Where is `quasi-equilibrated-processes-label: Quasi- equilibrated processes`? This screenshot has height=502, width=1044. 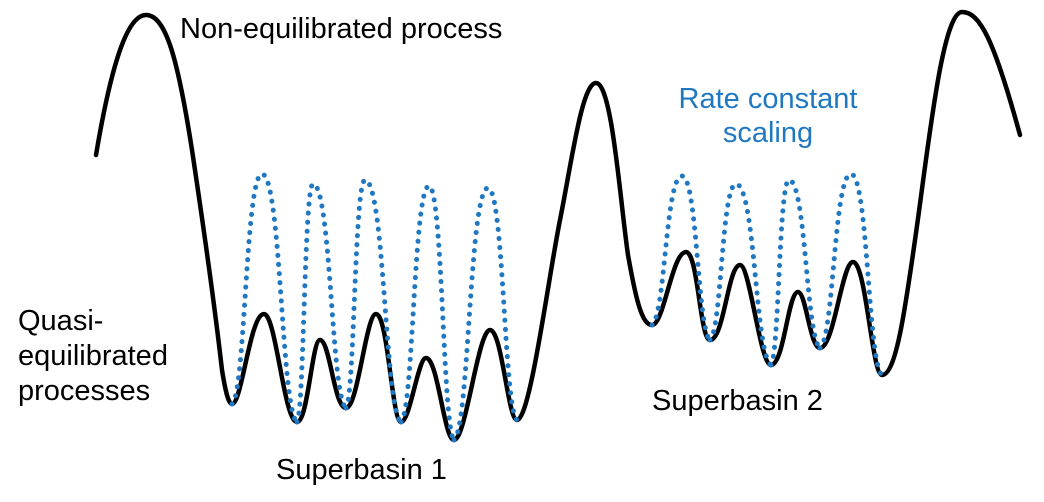
quasi-equilibrated-processes-label: Quasi- equilibrated processes is located at coordinates (113, 356).